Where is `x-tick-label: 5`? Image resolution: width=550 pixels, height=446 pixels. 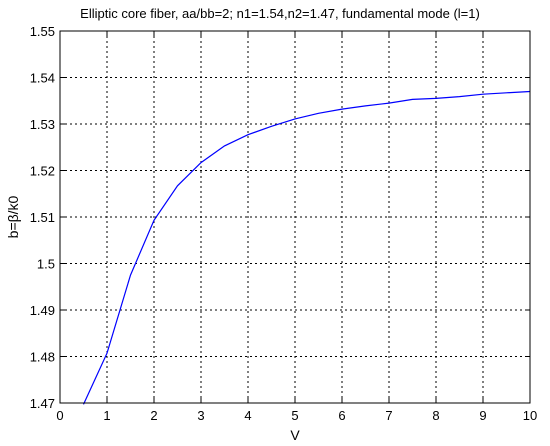
x-tick-label: 5 is located at coordinates (294, 415).